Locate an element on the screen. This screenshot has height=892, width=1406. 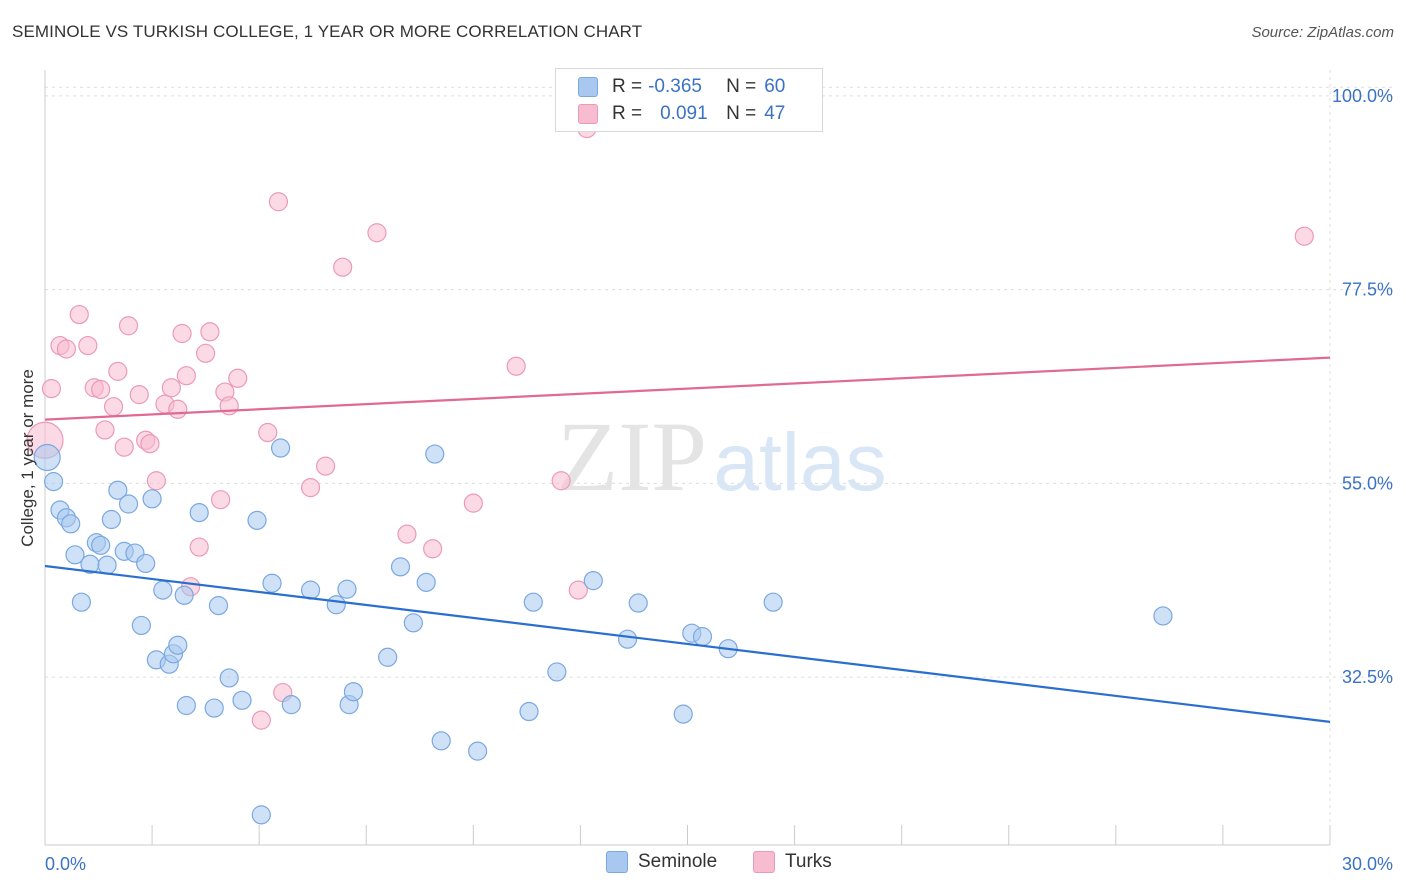
turks-legend-swatch is located at coordinates (764, 862).